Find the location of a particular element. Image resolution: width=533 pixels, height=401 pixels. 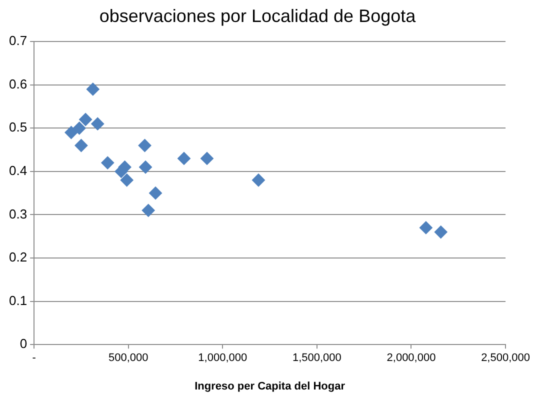

chart-title: observaciones por Localidad de Bogota is located at coordinates (258, 16).